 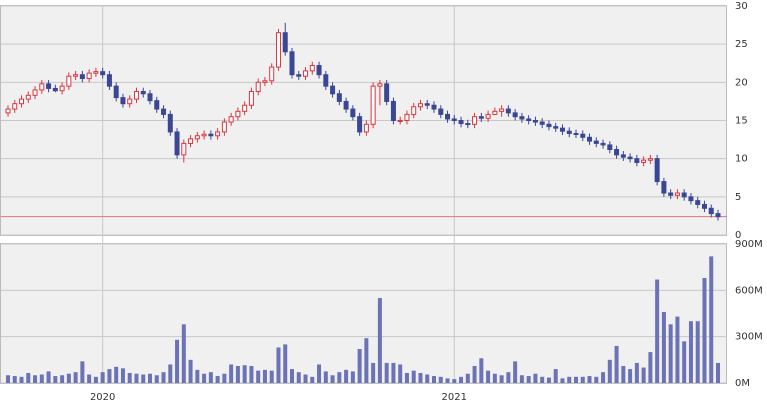 I want to click on y-tick-label: 15, so click(x=741, y=121).